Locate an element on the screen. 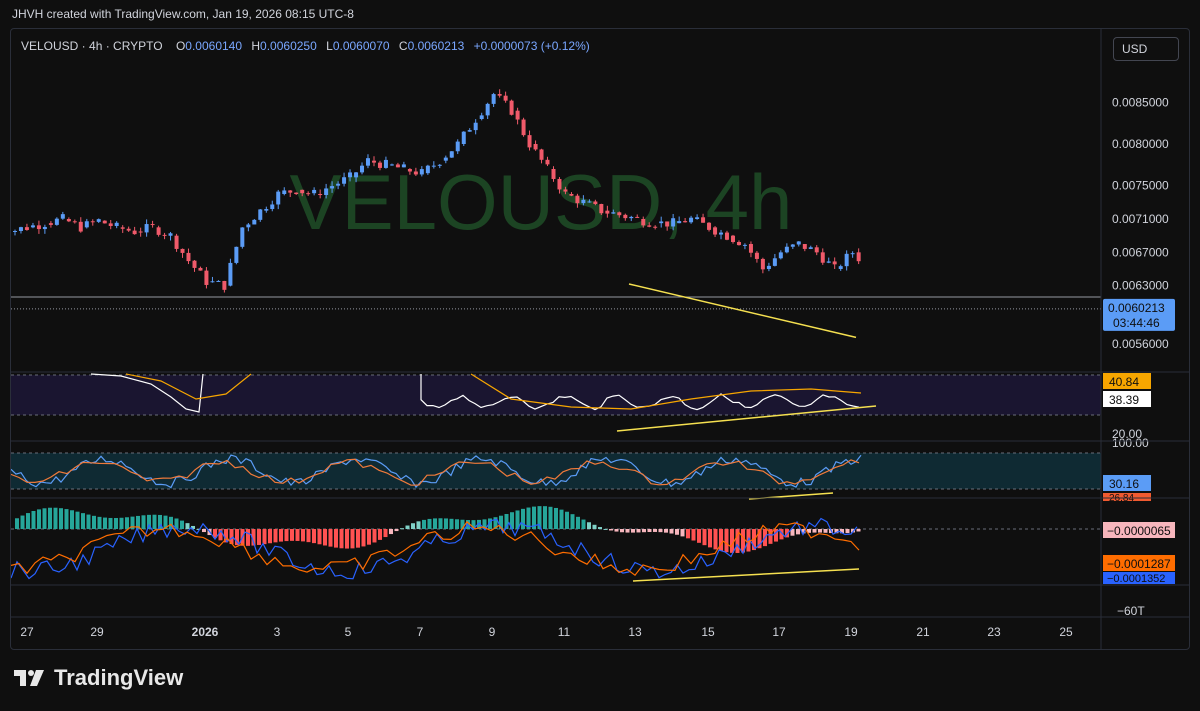  stoch-d-badge is located at coordinates (1127, 497).